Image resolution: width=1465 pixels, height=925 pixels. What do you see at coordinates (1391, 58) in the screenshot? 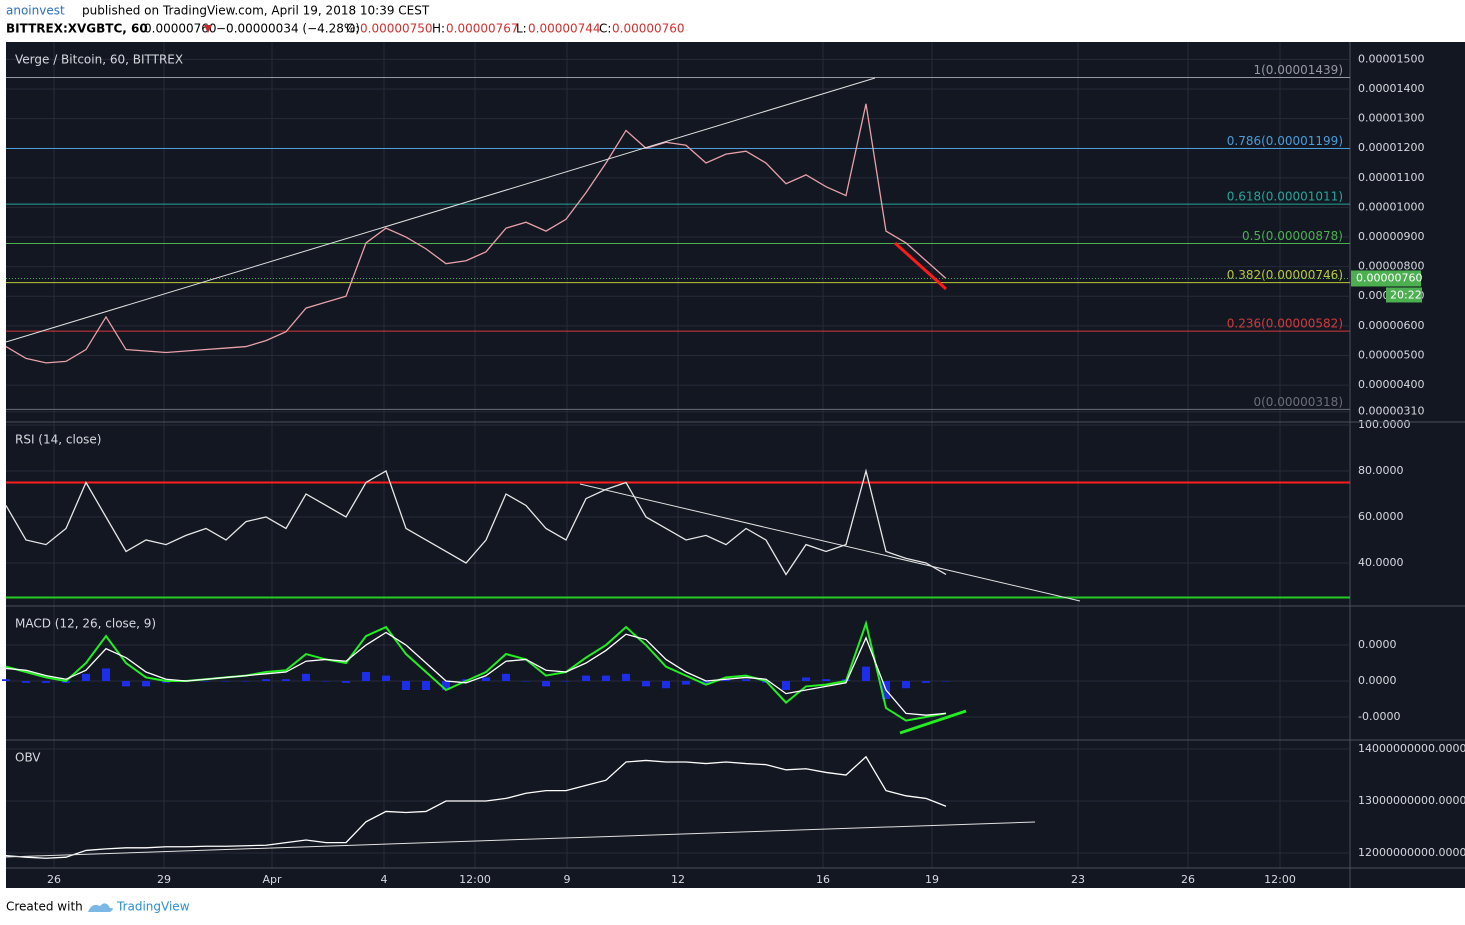
I see `y-tick-label: 0.00001500` at bounding box center [1391, 58].